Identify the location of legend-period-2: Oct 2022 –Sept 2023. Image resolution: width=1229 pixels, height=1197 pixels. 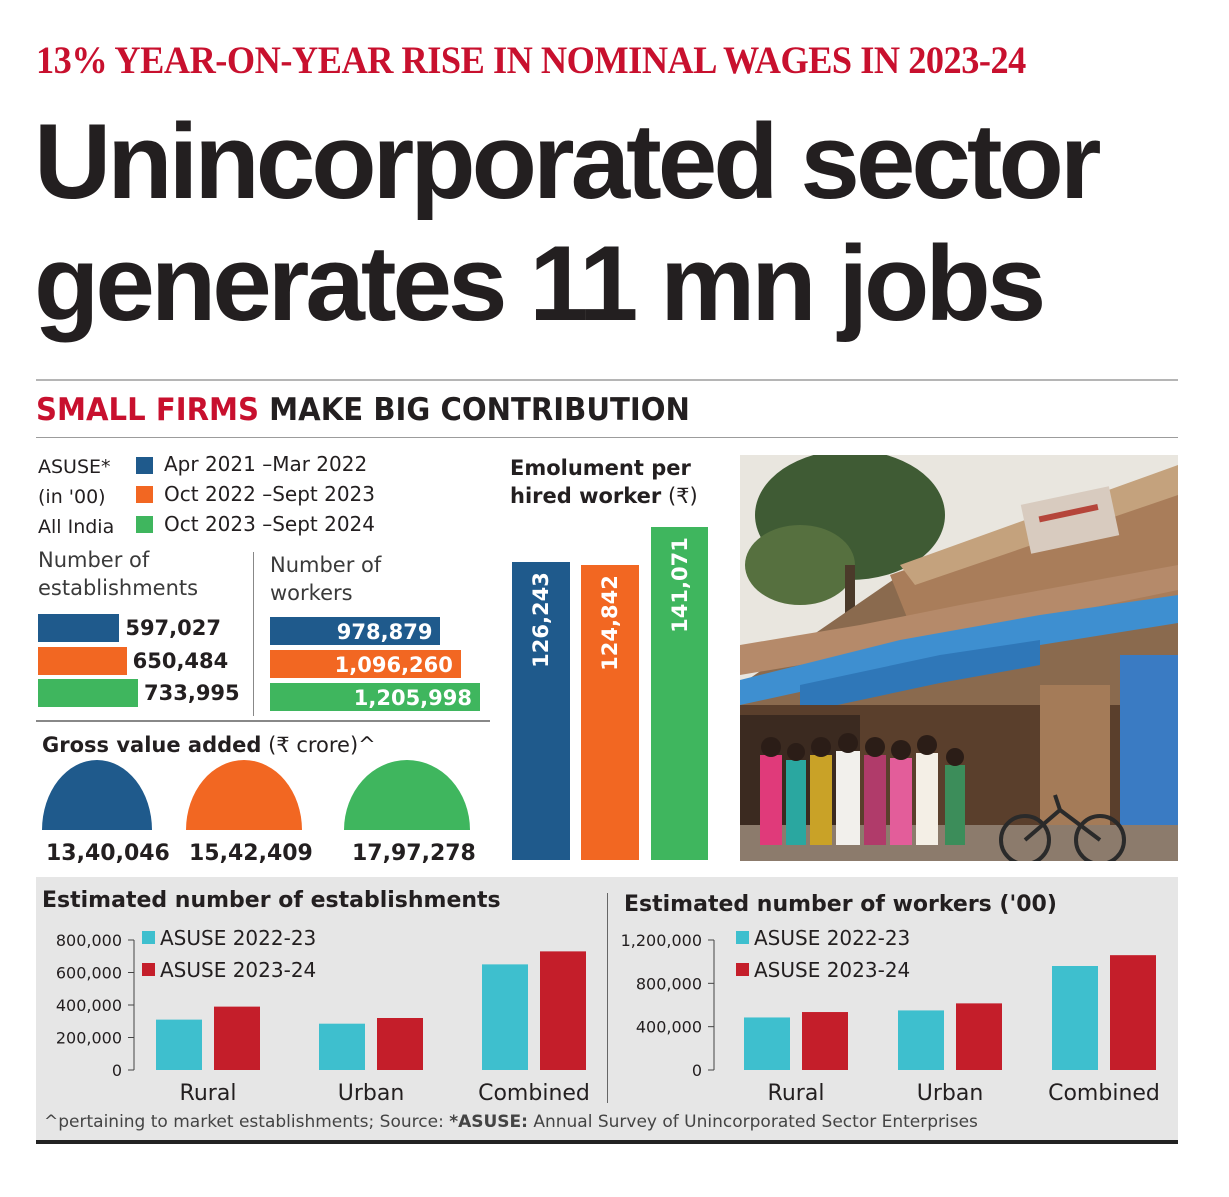
(269, 494).